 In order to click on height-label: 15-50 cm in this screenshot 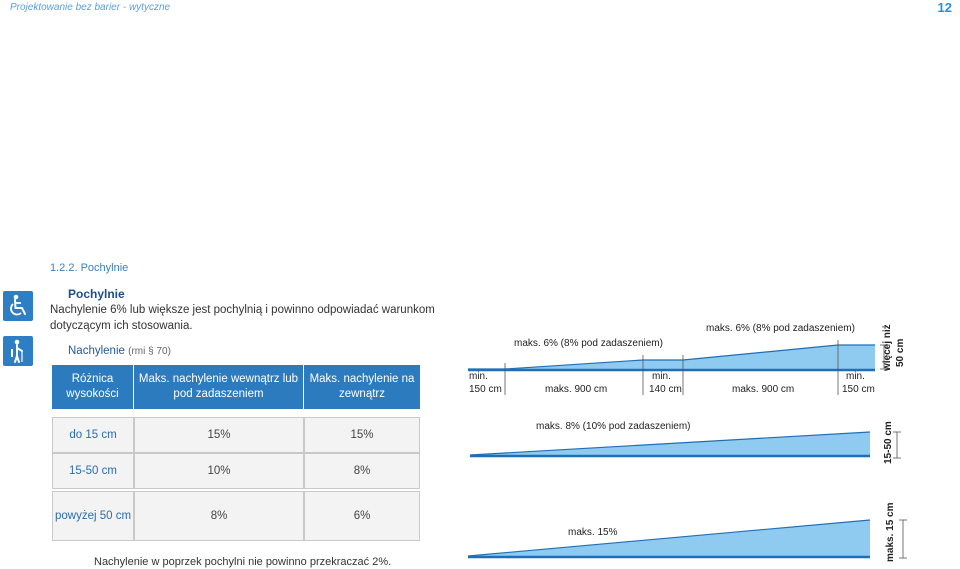, I will do `click(888, 442)`.